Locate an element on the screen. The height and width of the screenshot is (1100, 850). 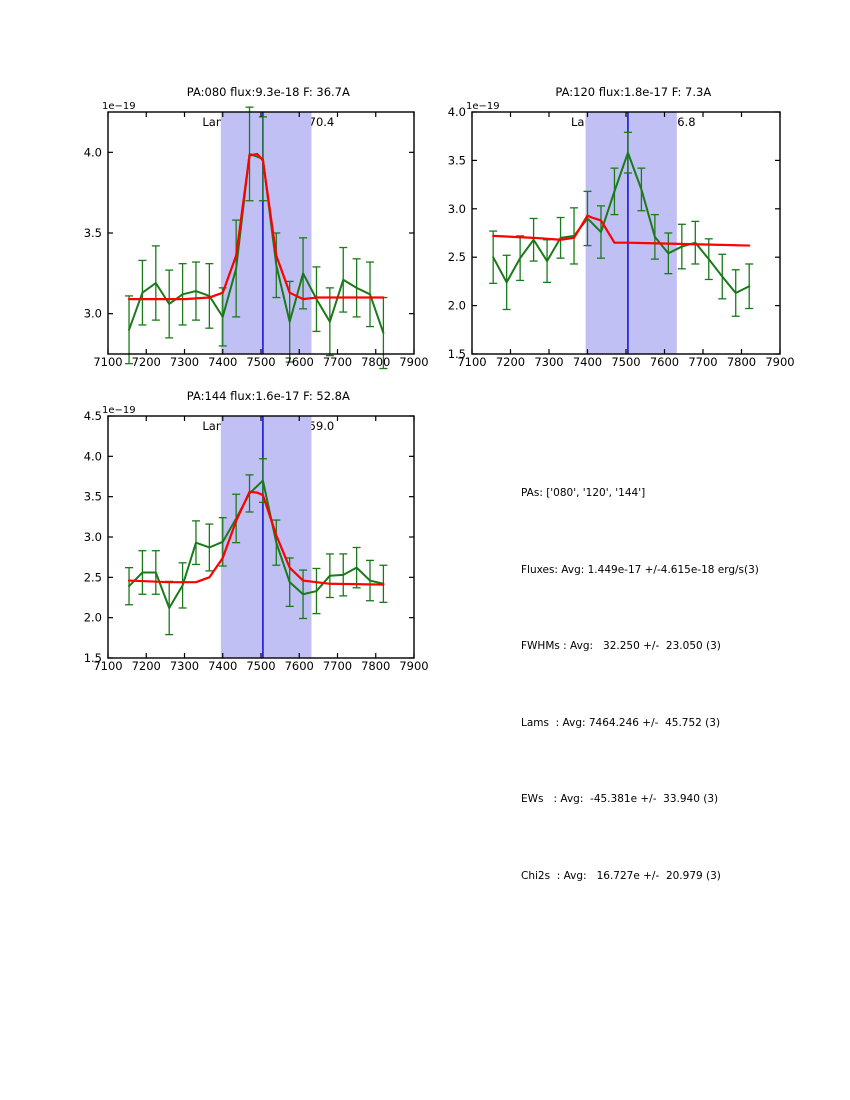
summary-line-ews: EWs : Avg: -45.381e +/- 33.940 (3) is located at coordinates (620, 799).